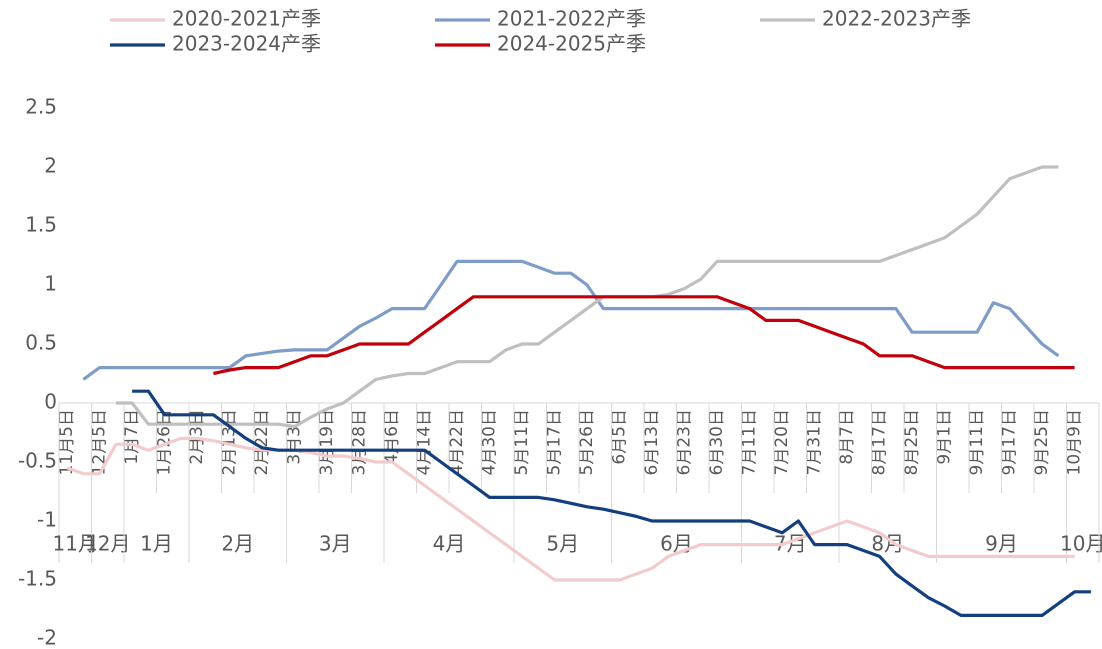  I want to click on legend-label: 2022-2023产季, so click(896, 19).